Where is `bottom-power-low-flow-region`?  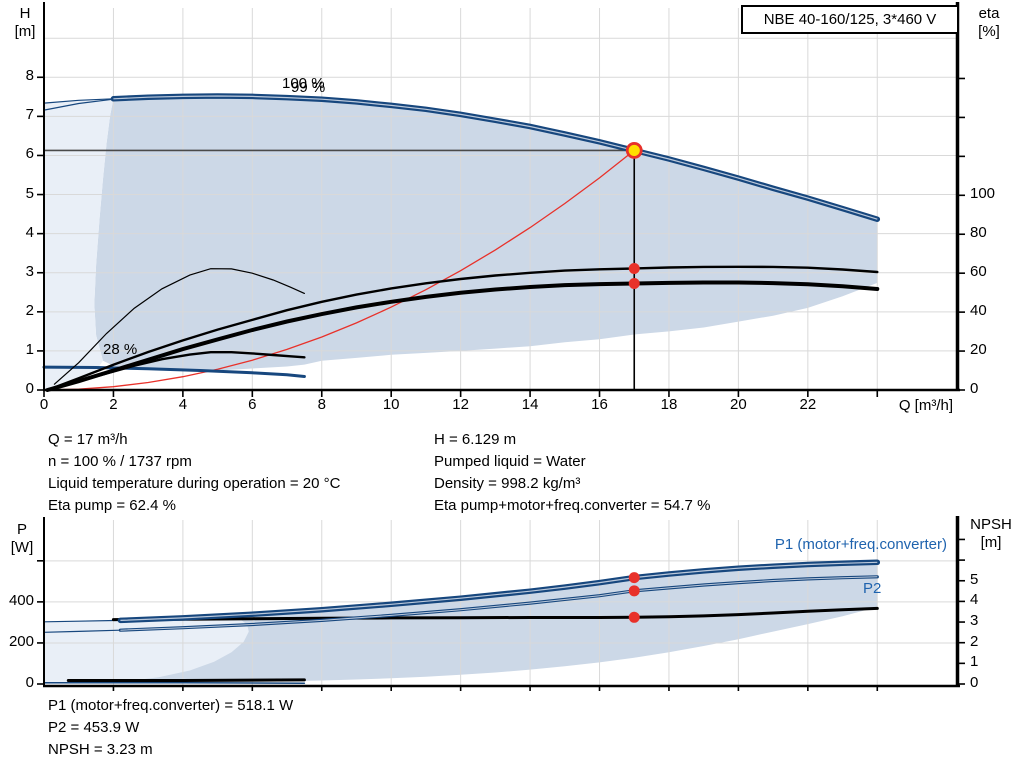
bottom-power-low-flow-region is located at coordinates (146, 650).